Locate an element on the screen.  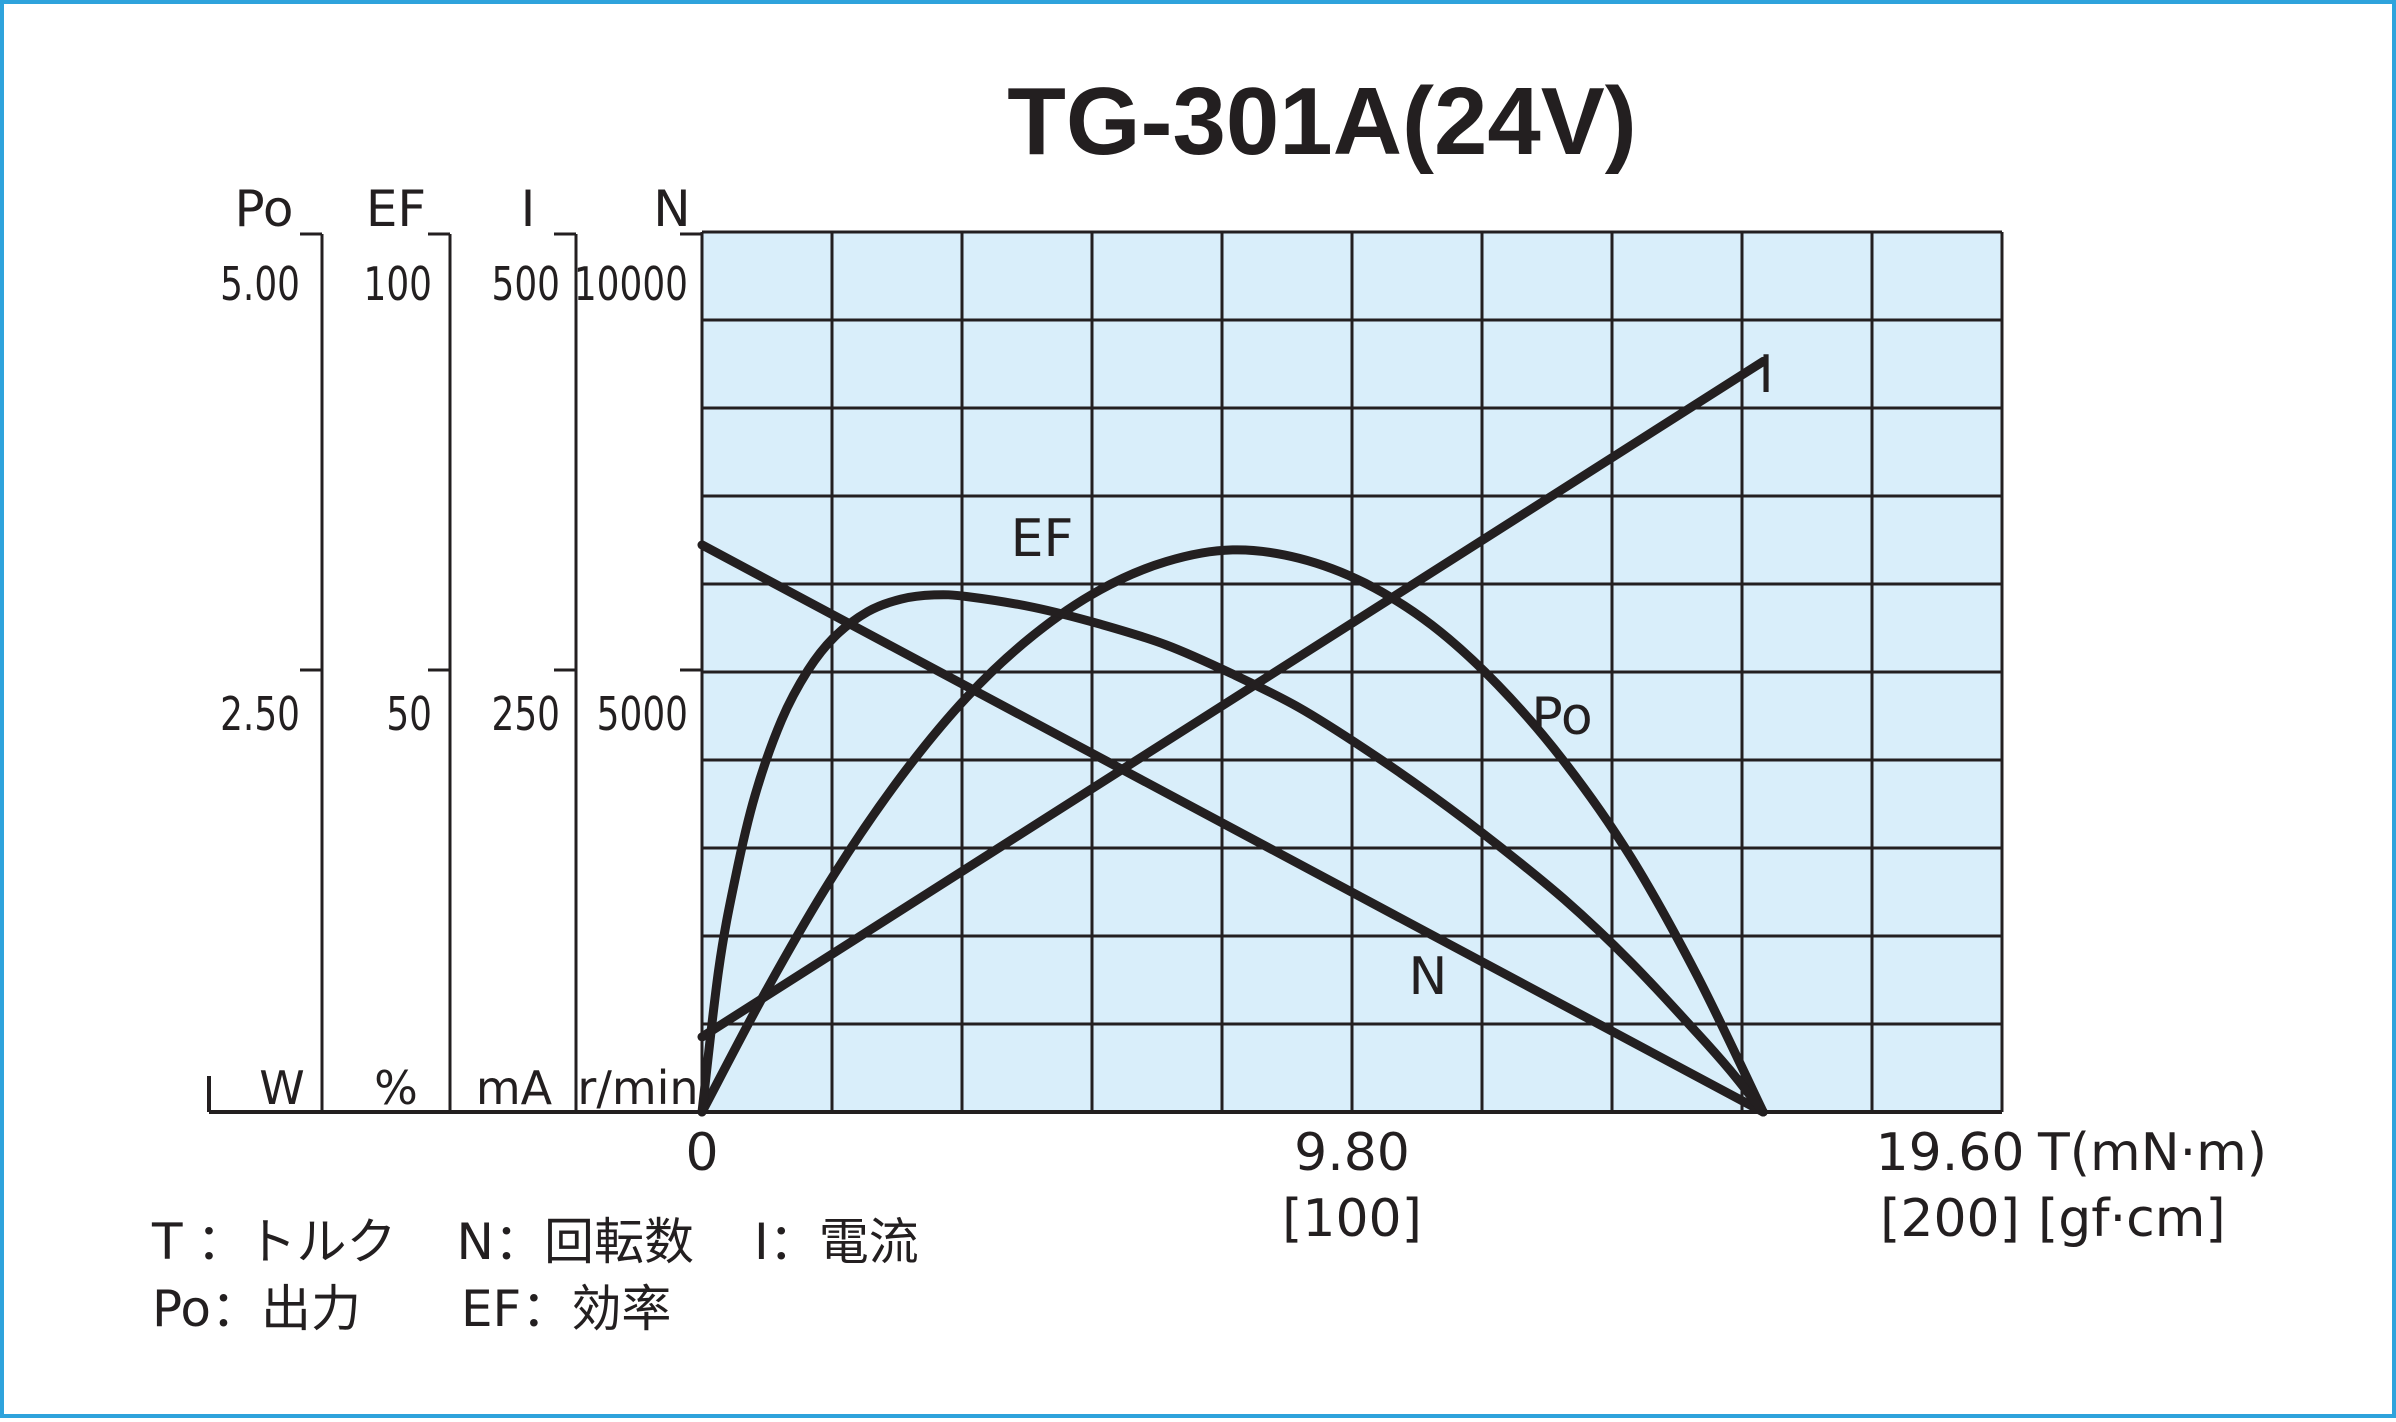
y-tick-mid-po: 2.50 is located at coordinates (260, 715).